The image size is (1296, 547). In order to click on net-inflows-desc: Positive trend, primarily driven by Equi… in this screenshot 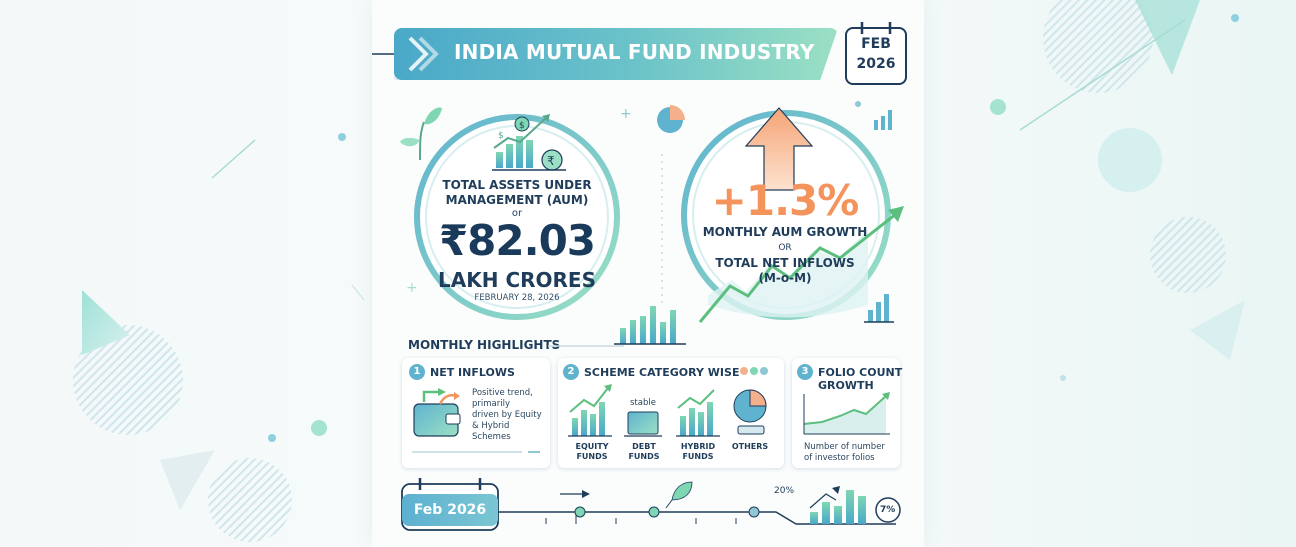, I will do `click(510, 415)`.